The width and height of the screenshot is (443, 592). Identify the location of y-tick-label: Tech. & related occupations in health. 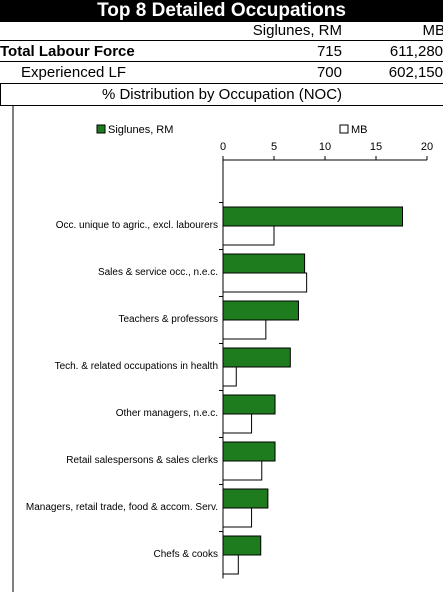
(136, 366).